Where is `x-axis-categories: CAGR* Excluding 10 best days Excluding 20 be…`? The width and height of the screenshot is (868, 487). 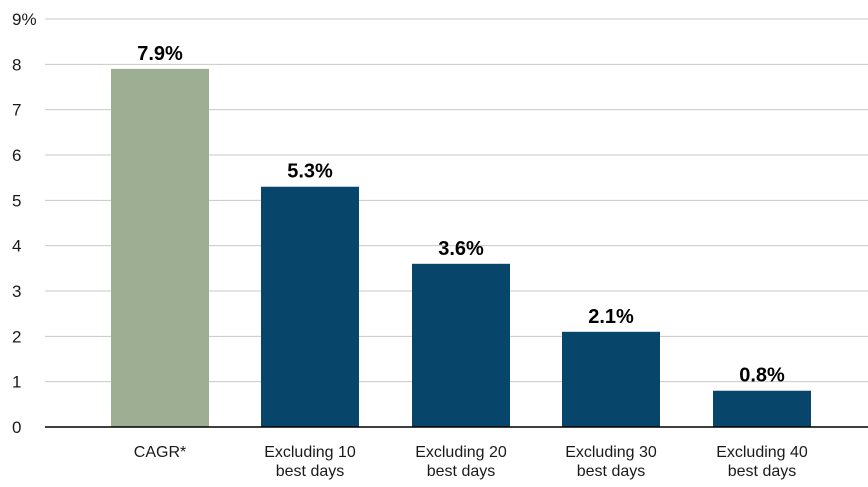
x-axis-categories: CAGR* Excluding 10 best days Excluding 20 be… is located at coordinates (471, 462).